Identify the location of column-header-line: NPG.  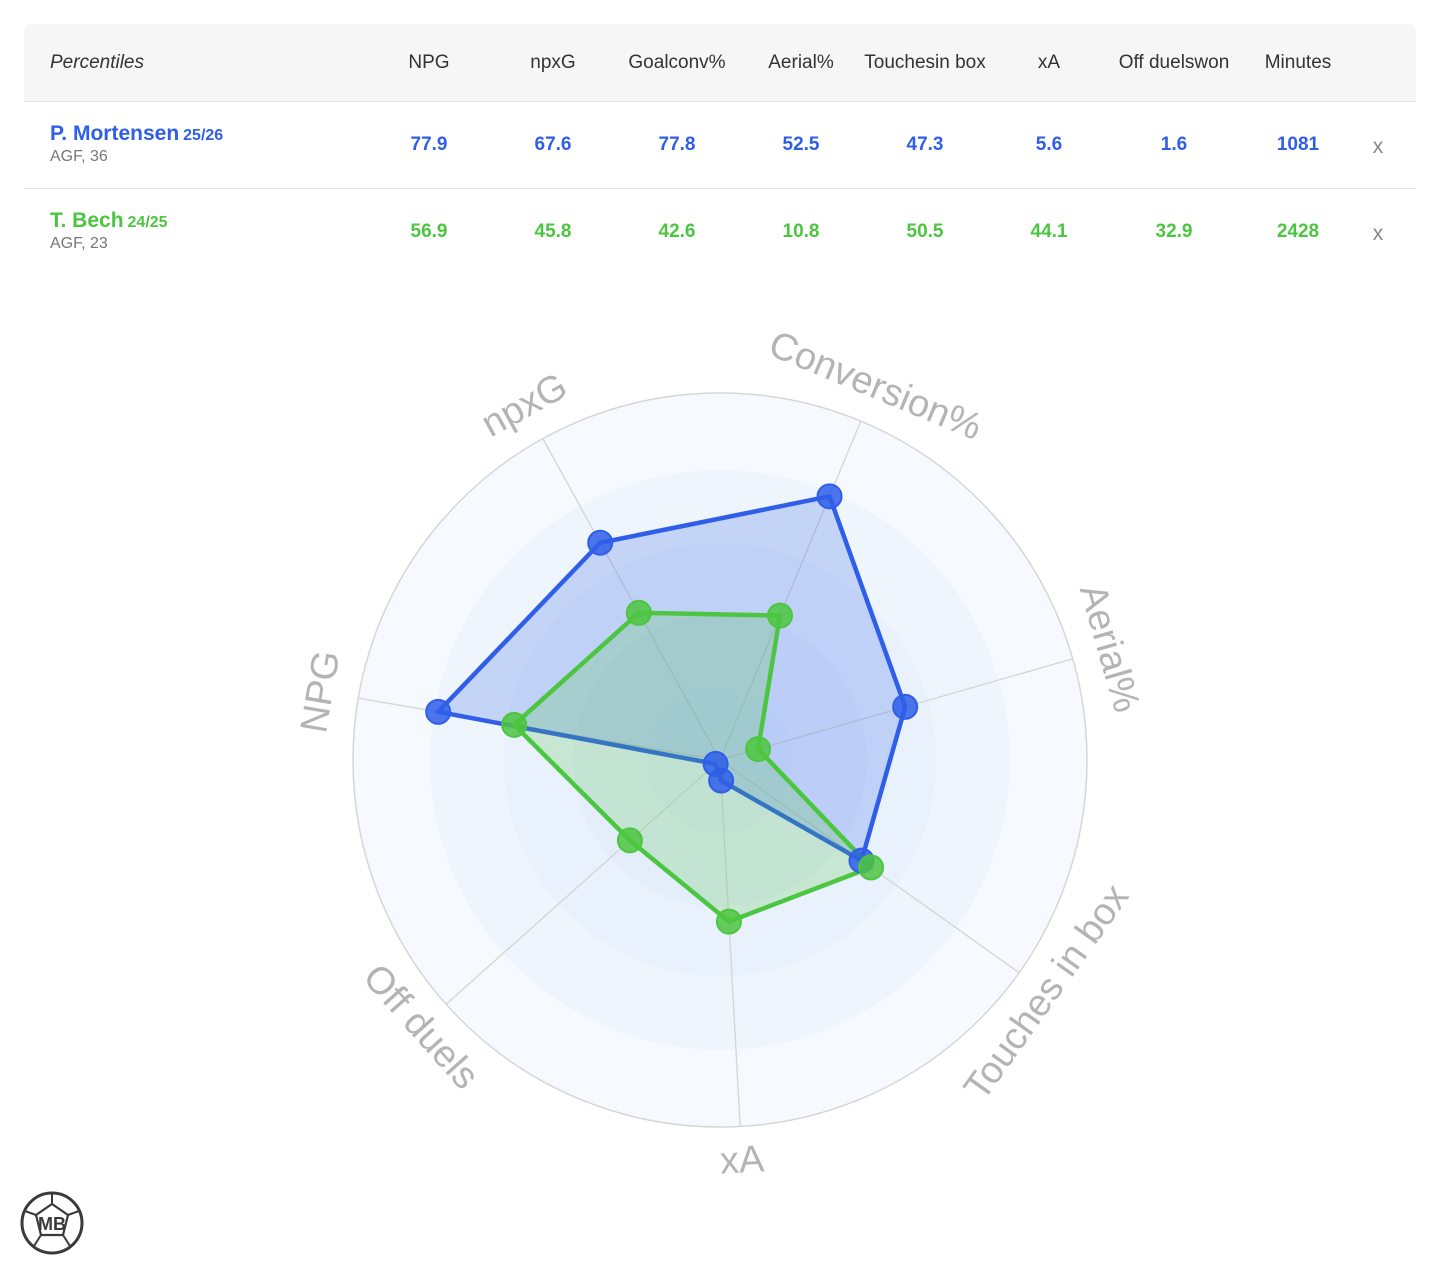
(429, 62).